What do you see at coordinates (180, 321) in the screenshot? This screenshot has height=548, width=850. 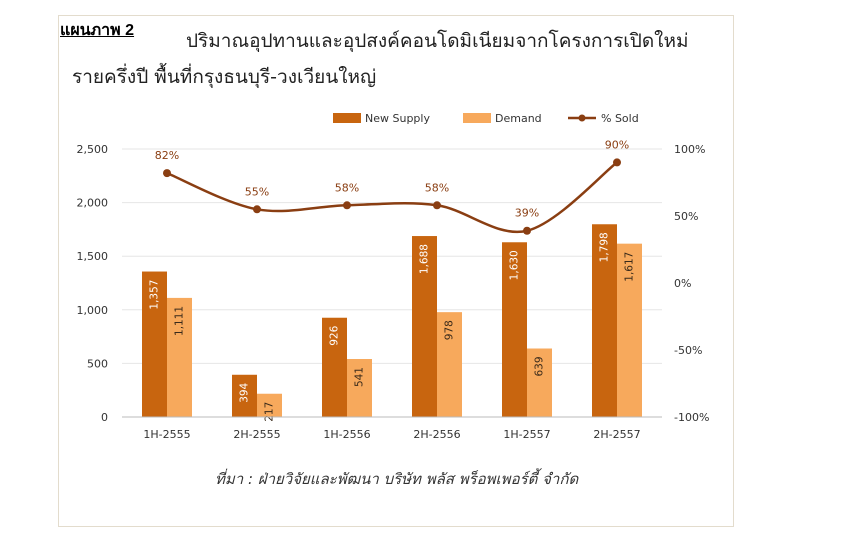 I see `data-label-demand: 1,111` at bounding box center [180, 321].